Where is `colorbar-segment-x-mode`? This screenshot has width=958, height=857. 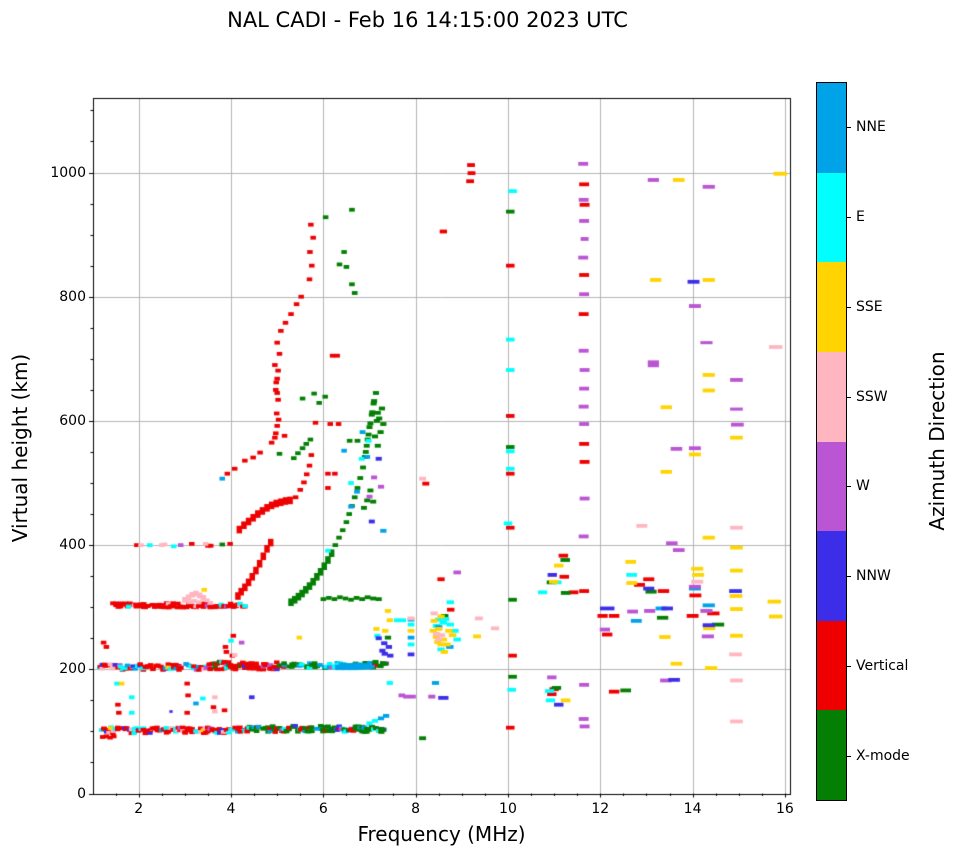
colorbar-segment-x-mode is located at coordinates (831, 755).